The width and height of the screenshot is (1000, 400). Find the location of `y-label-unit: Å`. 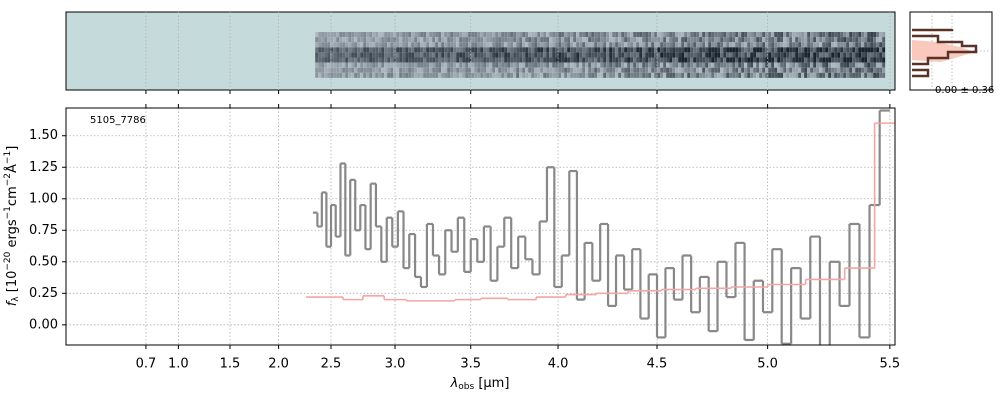

y-label-unit: Å is located at coordinates (12, 168).